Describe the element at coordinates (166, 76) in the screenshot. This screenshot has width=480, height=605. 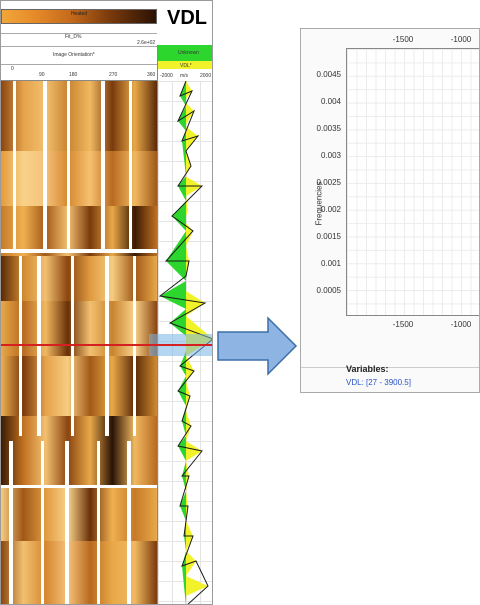
I see `vdl-scale-min: -2000` at that location.